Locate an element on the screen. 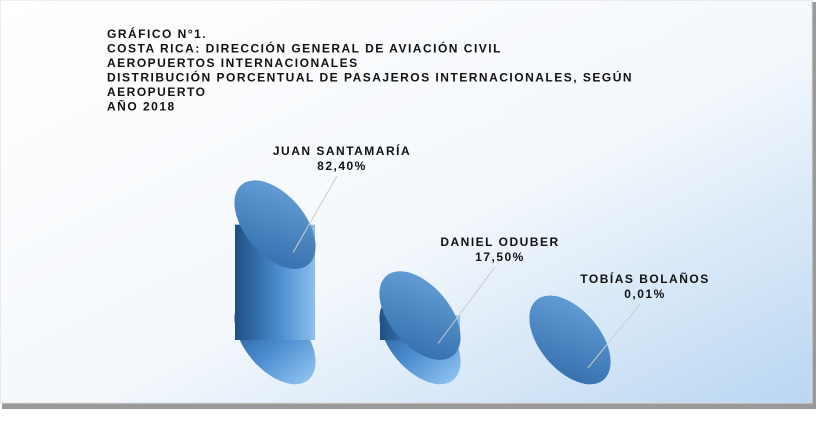 The image size is (822, 422). value-label: 0,01% is located at coordinates (645, 294).